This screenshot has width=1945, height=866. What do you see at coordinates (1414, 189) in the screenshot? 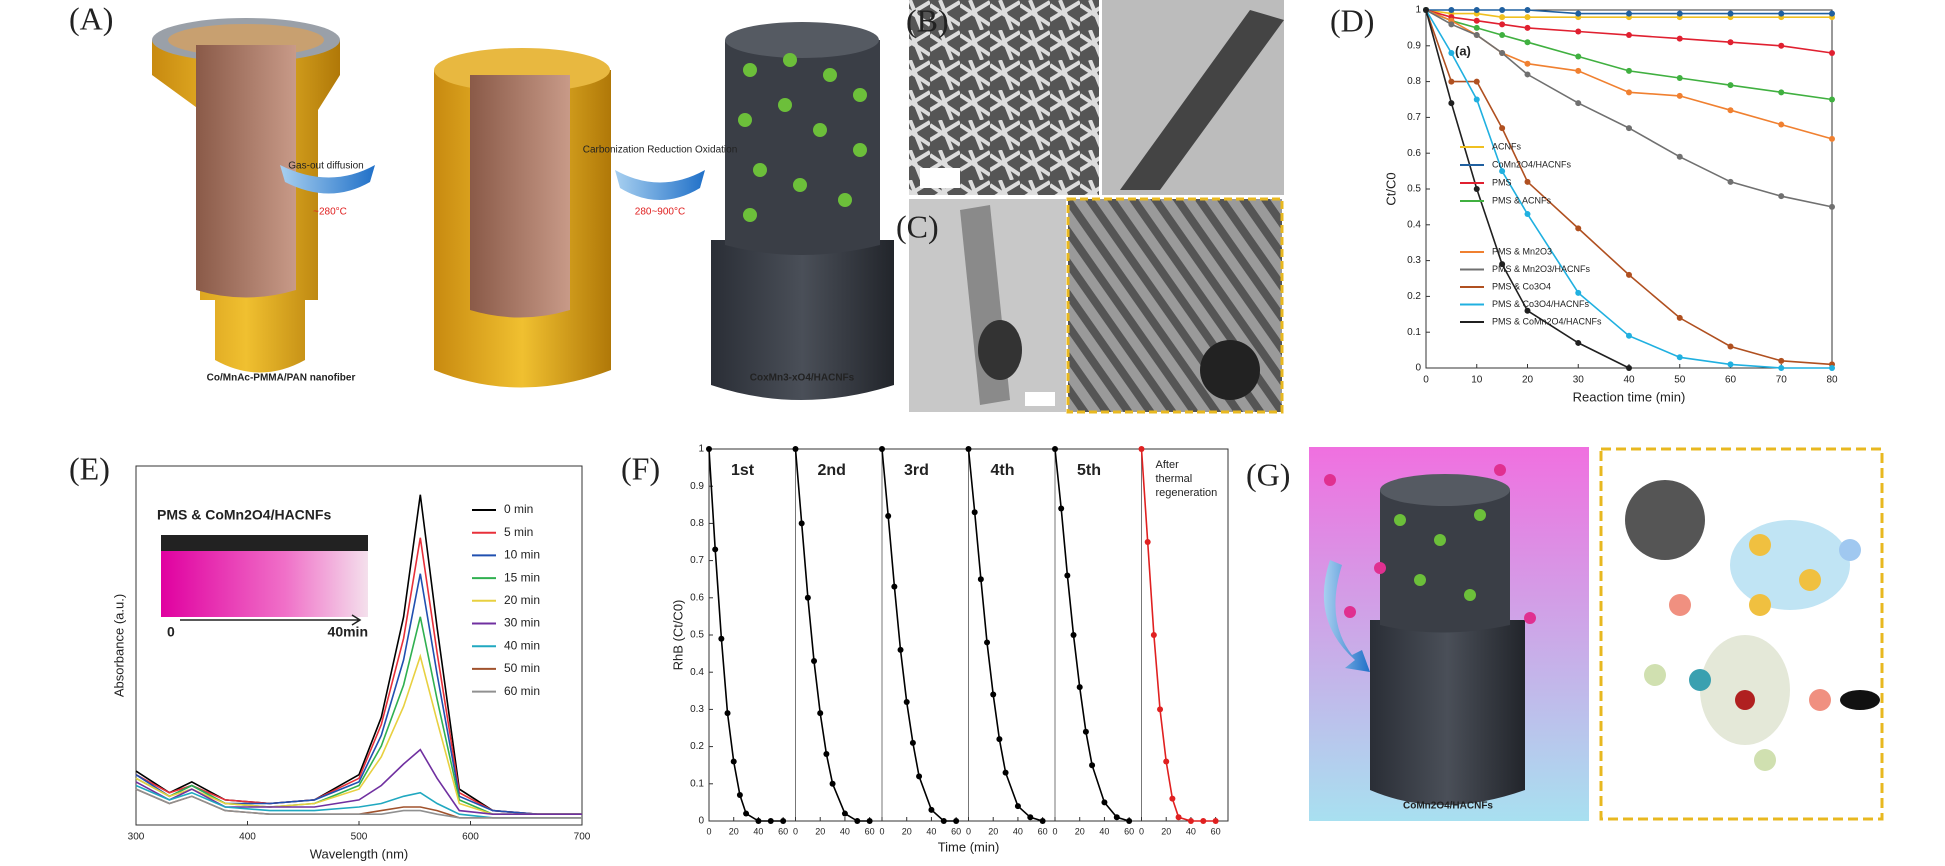
I see `y-tick-label: 0.5` at bounding box center [1414, 189].